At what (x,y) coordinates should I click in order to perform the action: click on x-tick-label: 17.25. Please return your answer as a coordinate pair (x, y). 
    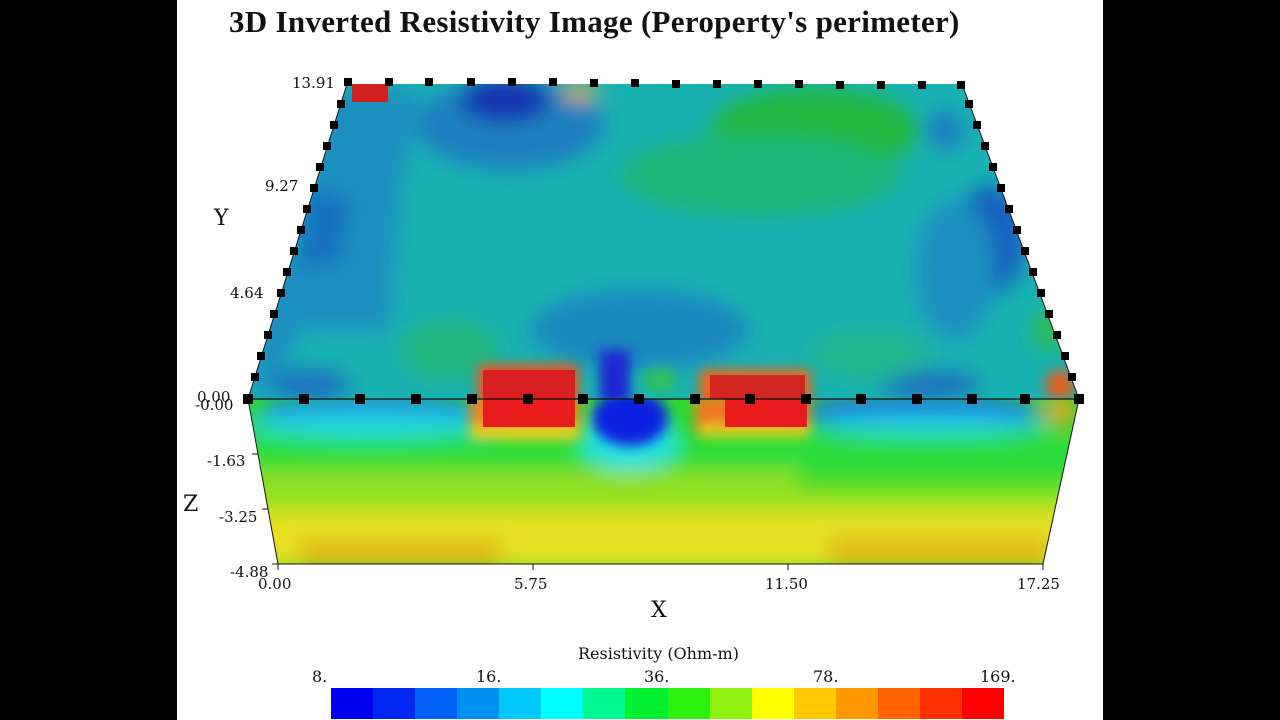
    Looking at the image, I should click on (1038, 584).